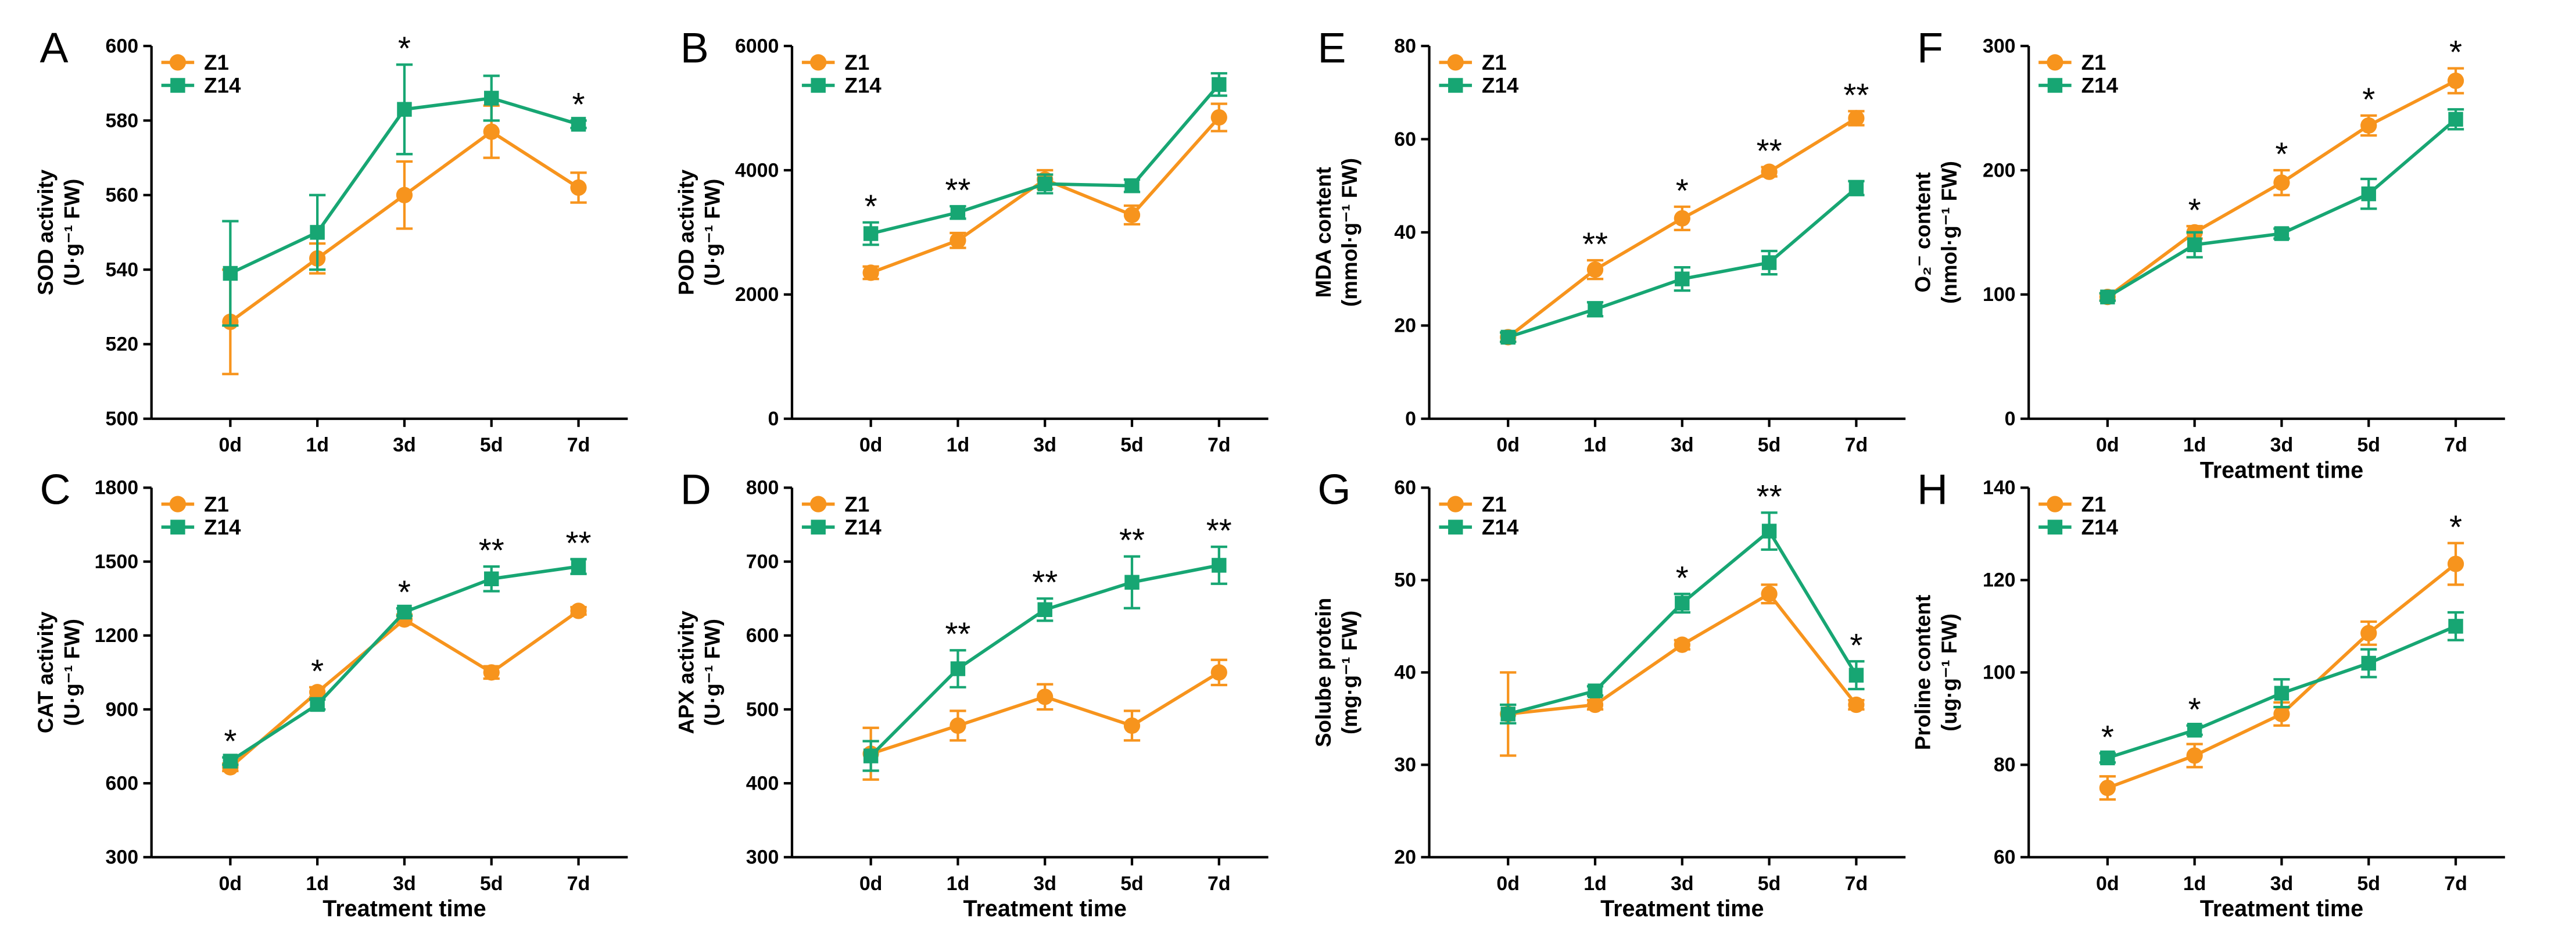  What do you see at coordinates (55, 490) in the screenshot?
I see `panel-label: C` at bounding box center [55, 490].